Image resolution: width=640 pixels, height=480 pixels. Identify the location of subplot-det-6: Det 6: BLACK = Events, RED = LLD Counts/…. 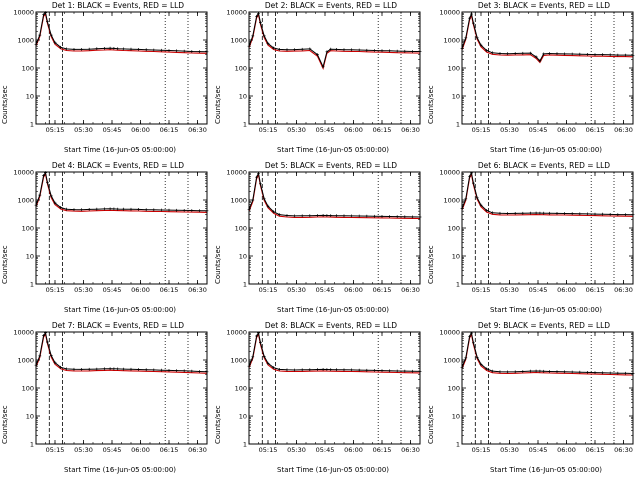
(532, 240).